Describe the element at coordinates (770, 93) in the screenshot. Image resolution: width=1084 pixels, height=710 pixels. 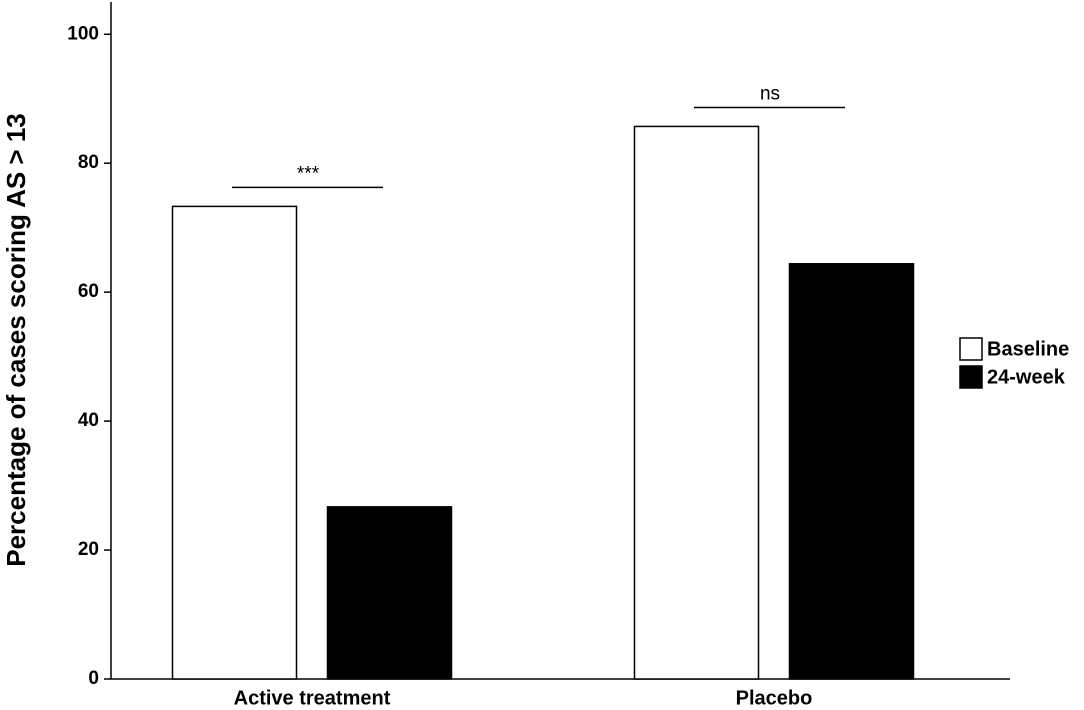
I see `significance-label: ns` at that location.